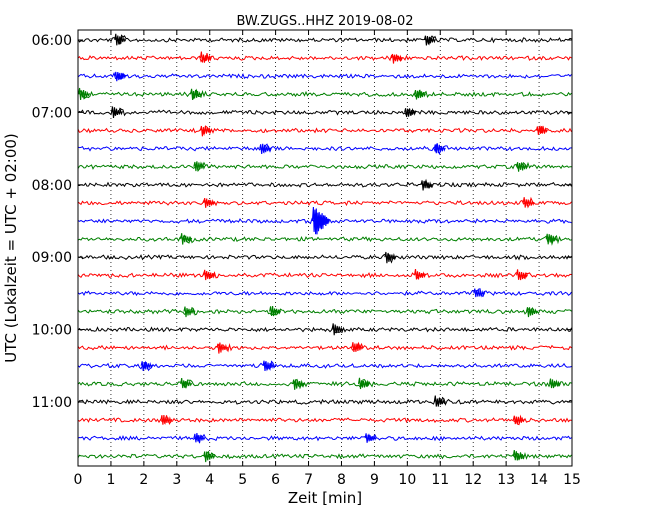  What do you see at coordinates (78, 480) in the screenshot?
I see `x-tick-label: 0` at bounding box center [78, 480].